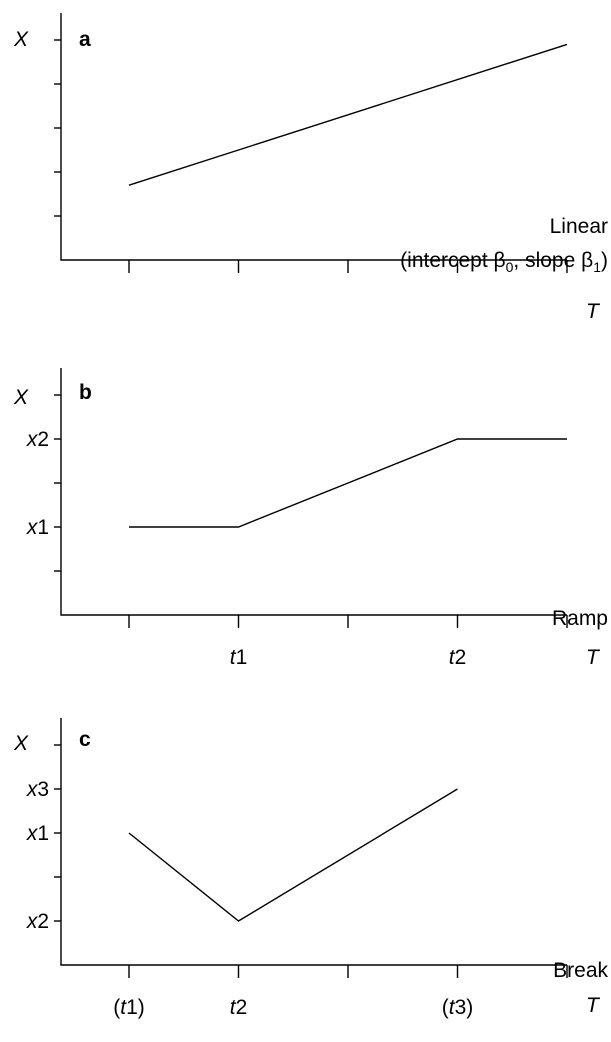  What do you see at coordinates (458, 657) in the screenshot?
I see `panel-b-x-tick-label: t2` at bounding box center [458, 657].